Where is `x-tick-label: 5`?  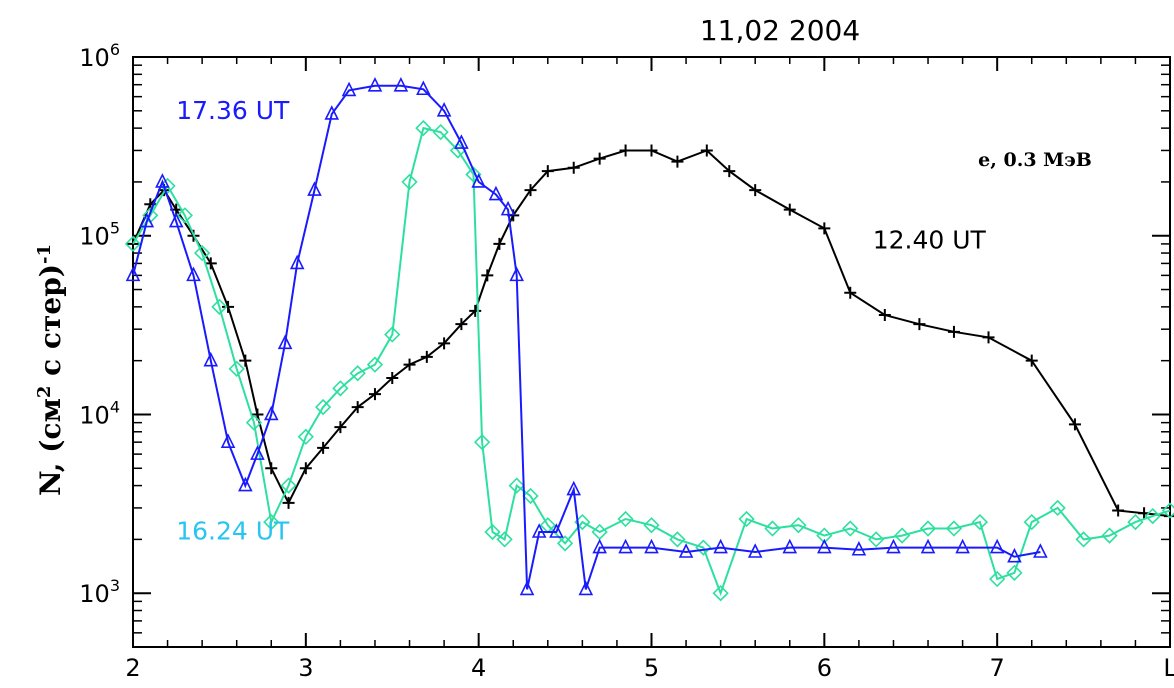
x-tick-label: 5 is located at coordinates (651, 668).